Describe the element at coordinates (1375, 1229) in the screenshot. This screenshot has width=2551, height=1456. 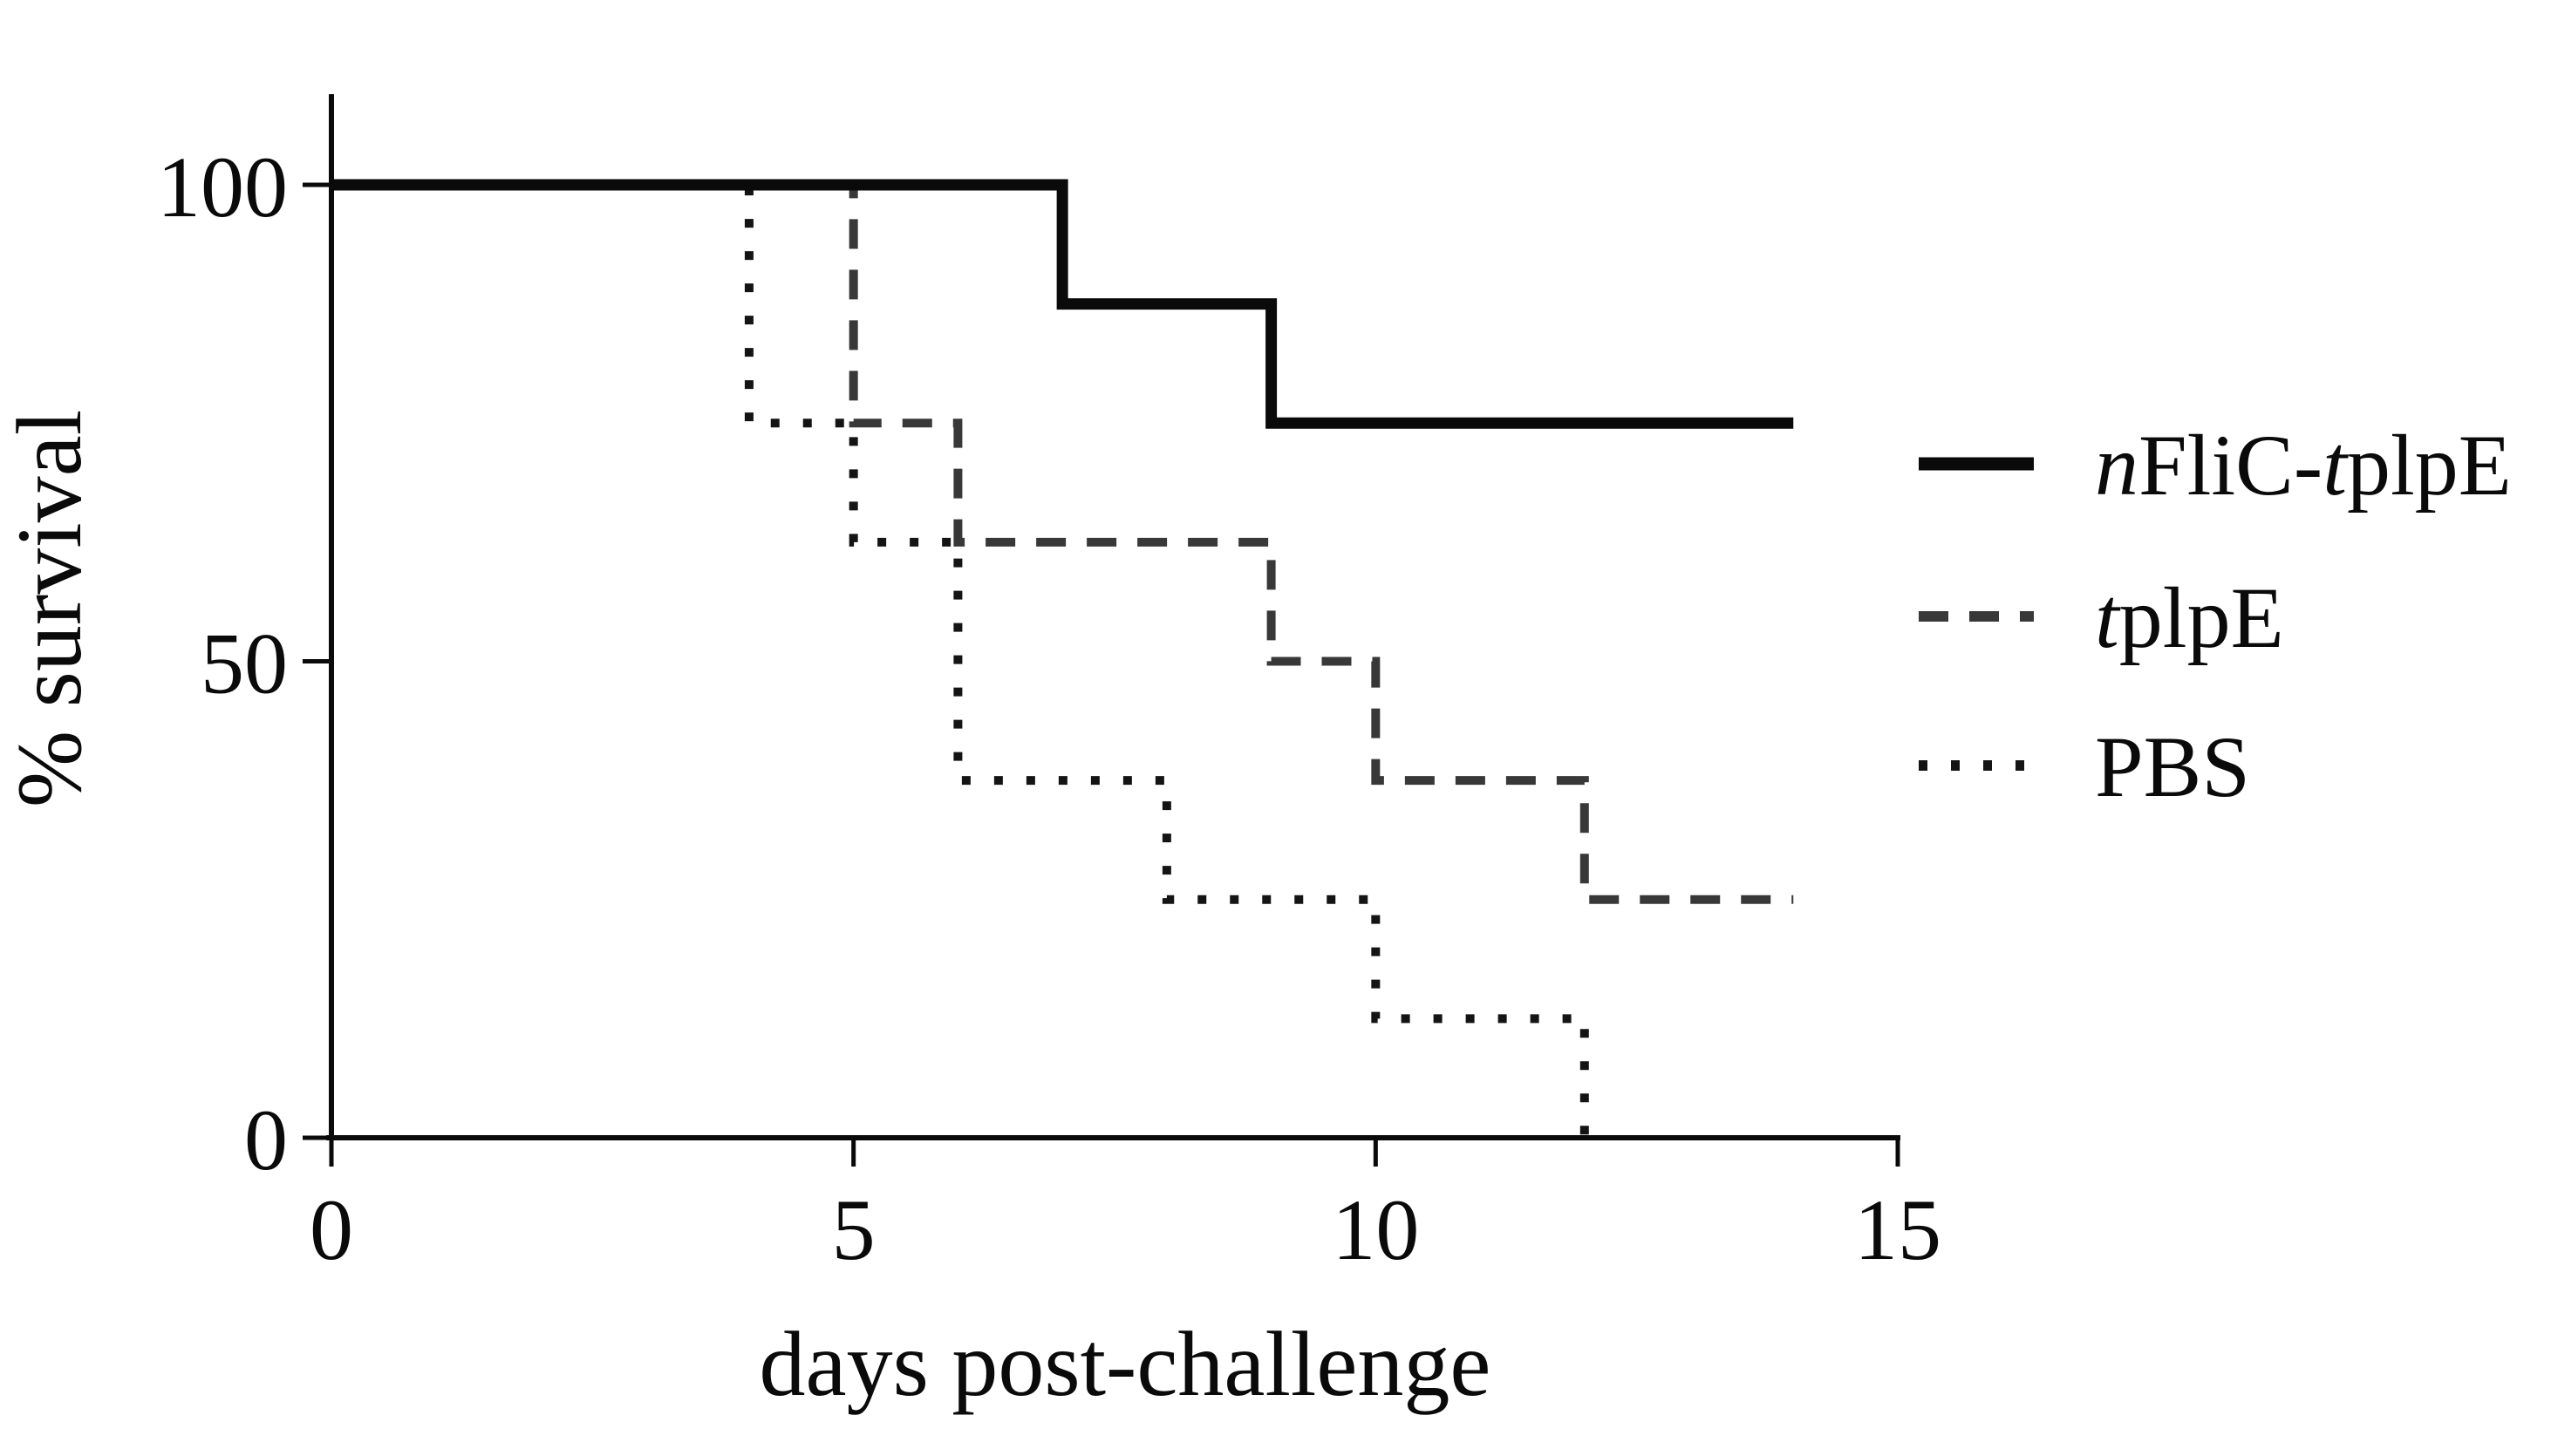
I see `x-tick-label-10: 10` at that location.